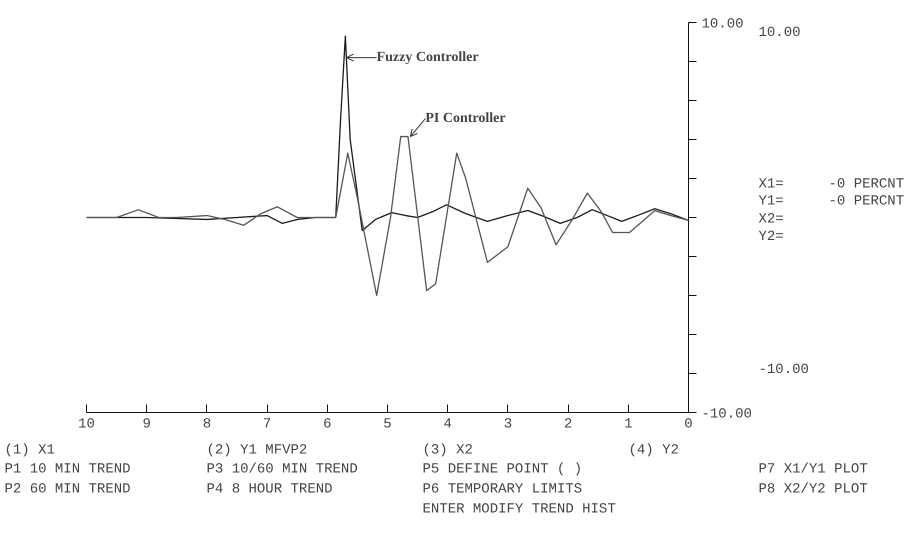 The width and height of the screenshot is (912, 557). What do you see at coordinates (427, 58) in the screenshot?
I see `annotation: Fuzzy Controller` at bounding box center [427, 58].